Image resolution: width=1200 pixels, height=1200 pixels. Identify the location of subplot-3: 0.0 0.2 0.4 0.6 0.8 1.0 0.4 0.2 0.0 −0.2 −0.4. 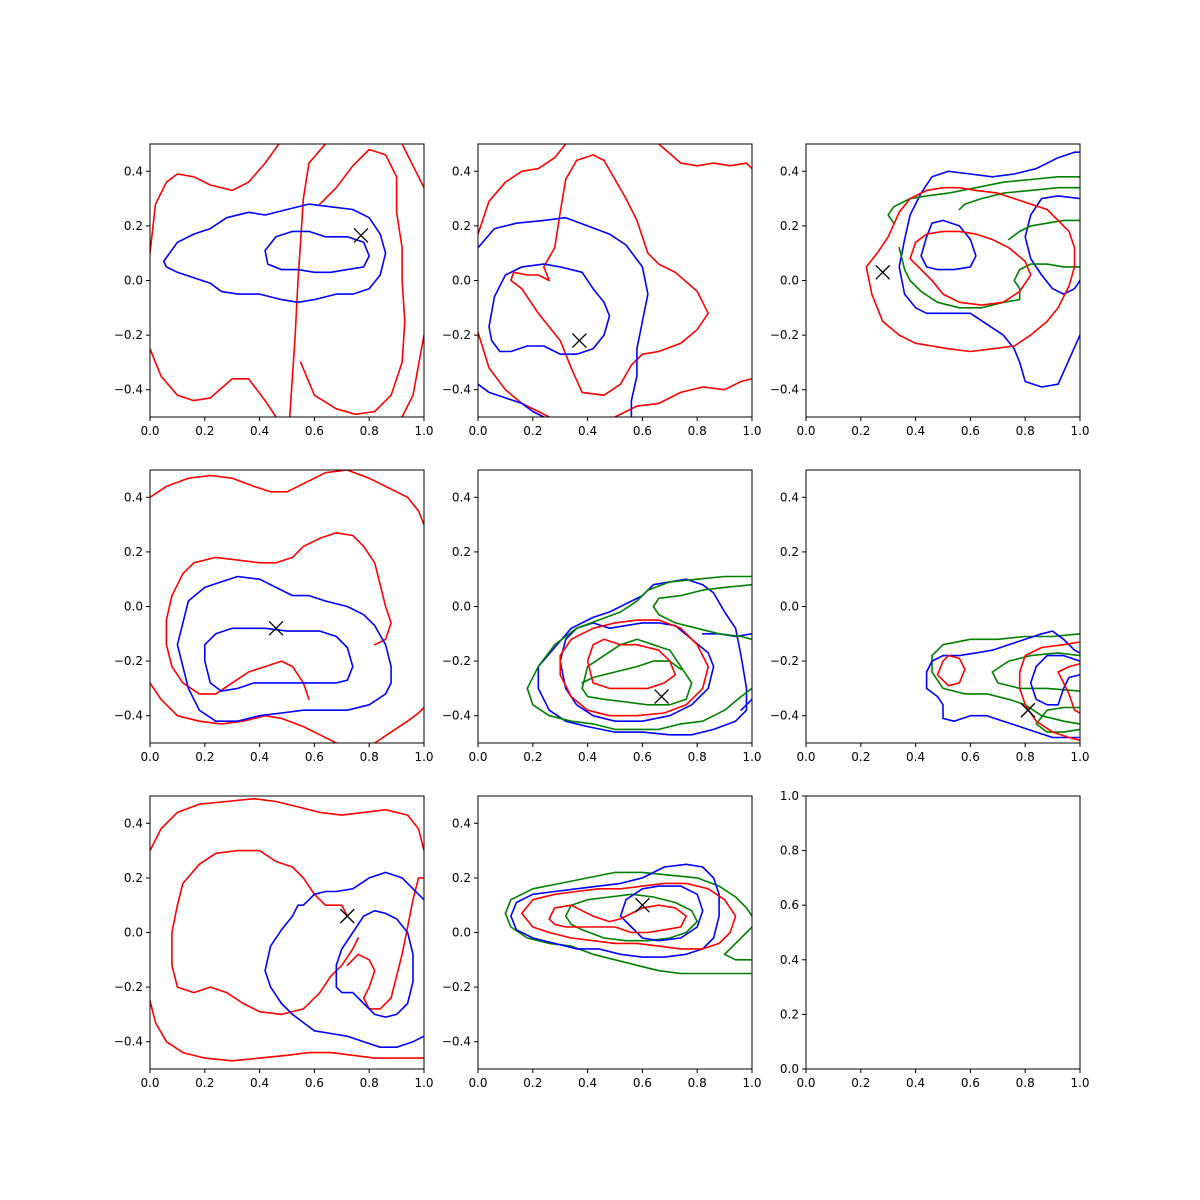
(930, 290).